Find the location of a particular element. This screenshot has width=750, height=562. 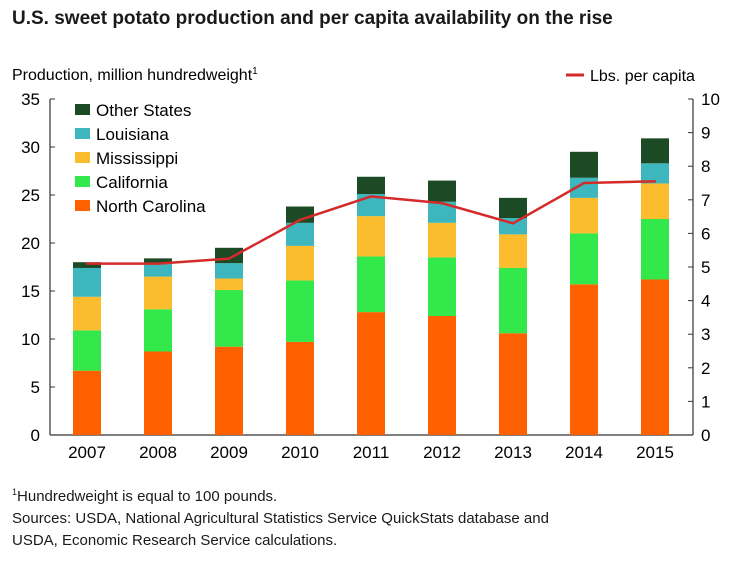

per-capita-point-2009 is located at coordinates (229, 258).